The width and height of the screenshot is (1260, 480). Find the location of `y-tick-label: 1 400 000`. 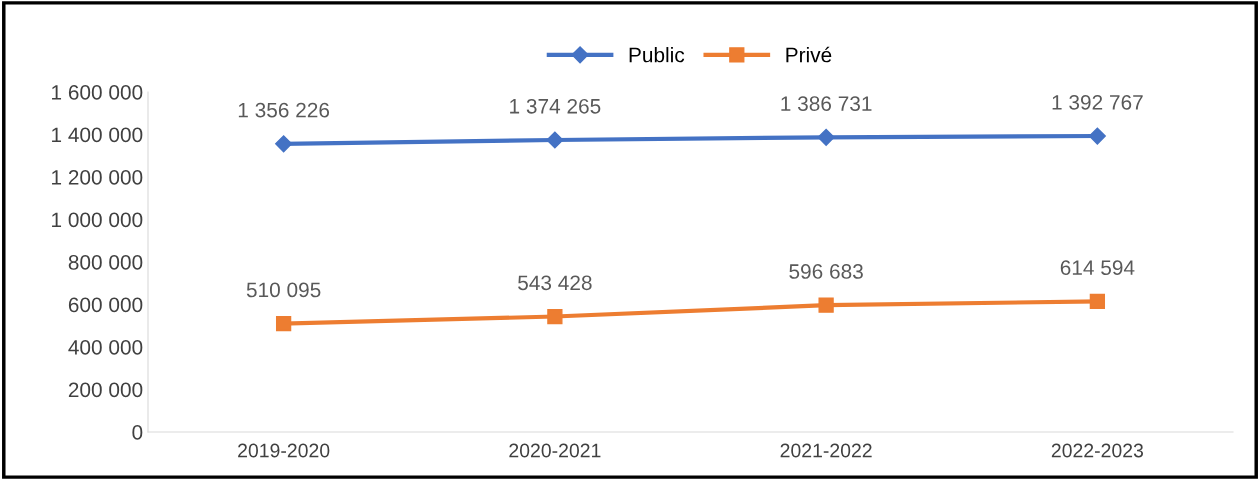

y-tick-label: 1 400 000 is located at coordinates (97, 135).